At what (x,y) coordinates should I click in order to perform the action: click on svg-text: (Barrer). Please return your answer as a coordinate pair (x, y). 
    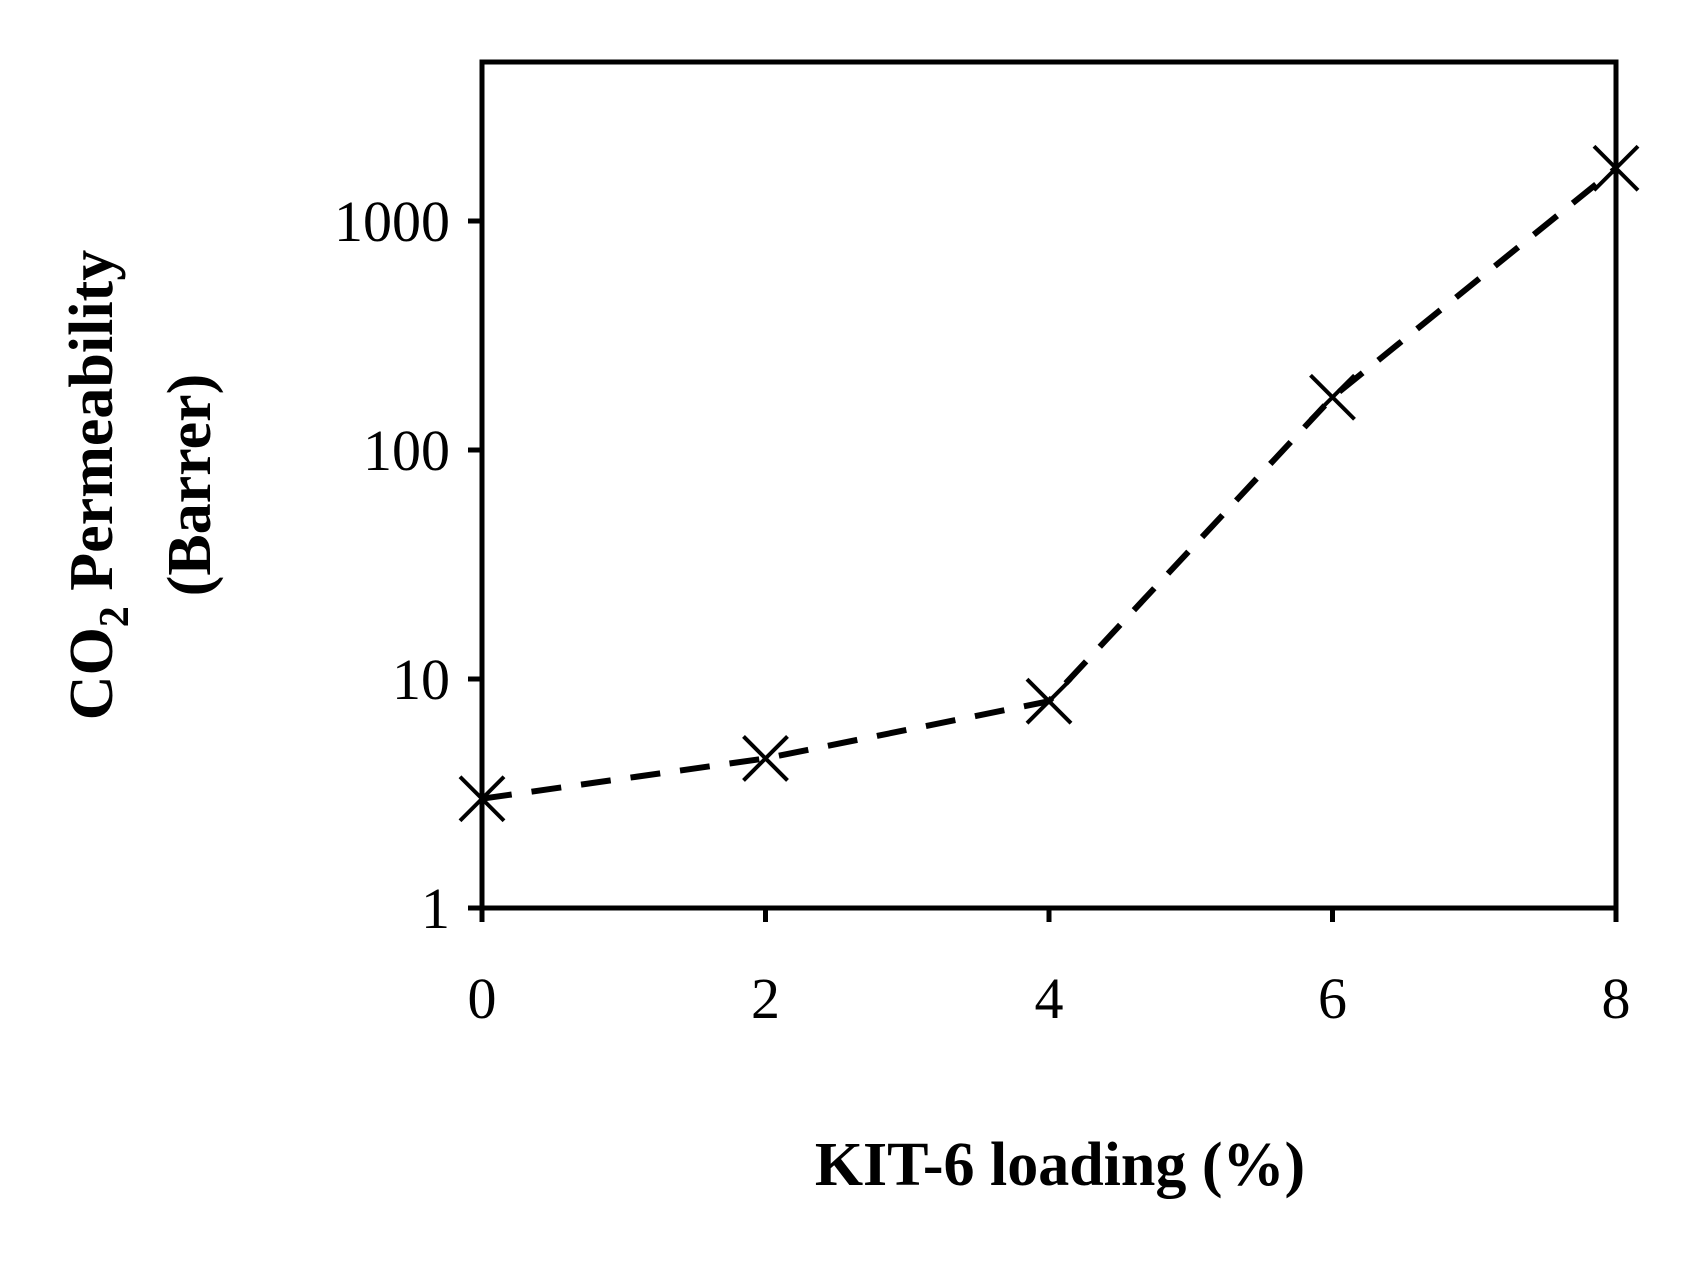
    Looking at the image, I should click on (190, 485).